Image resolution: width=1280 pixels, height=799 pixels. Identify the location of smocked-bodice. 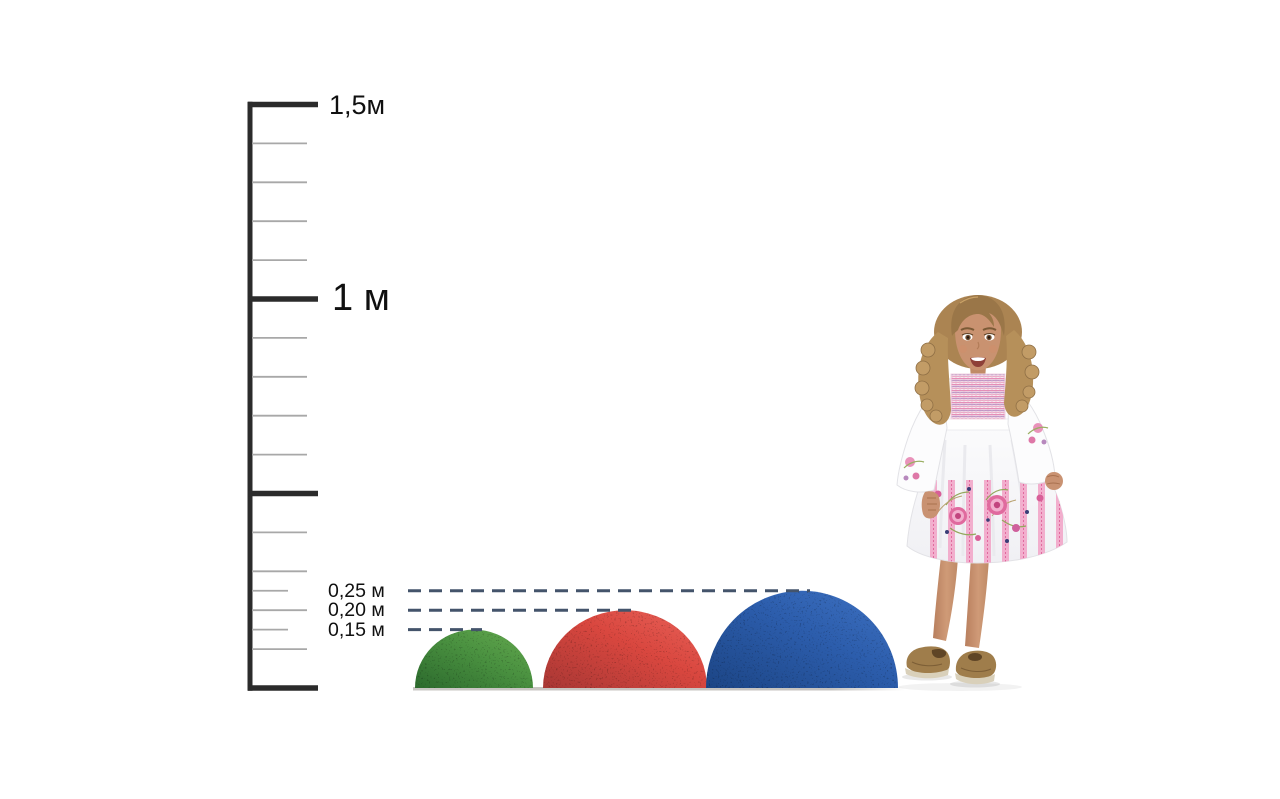
(978, 396).